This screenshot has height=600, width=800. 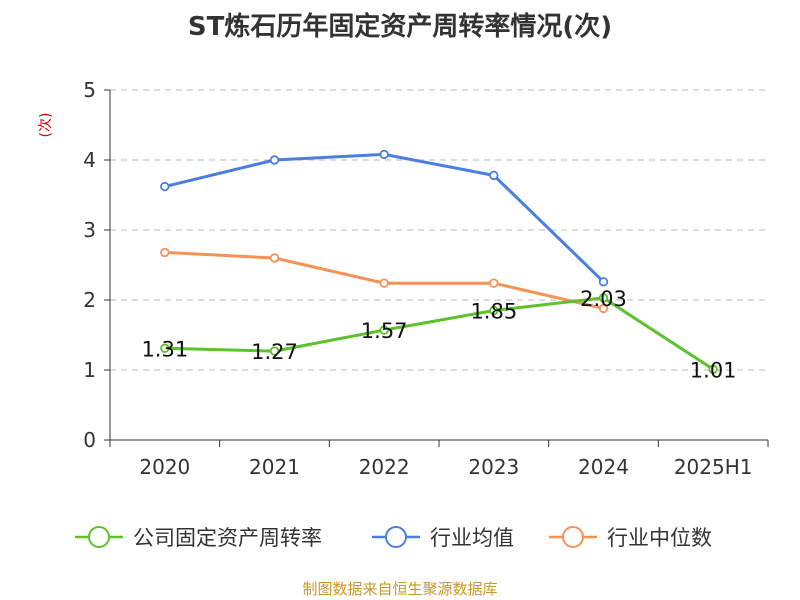 What do you see at coordinates (400, 26) in the screenshot?
I see `chart-title: ST炼石历年固定资产周转率情况(次)` at bounding box center [400, 26].